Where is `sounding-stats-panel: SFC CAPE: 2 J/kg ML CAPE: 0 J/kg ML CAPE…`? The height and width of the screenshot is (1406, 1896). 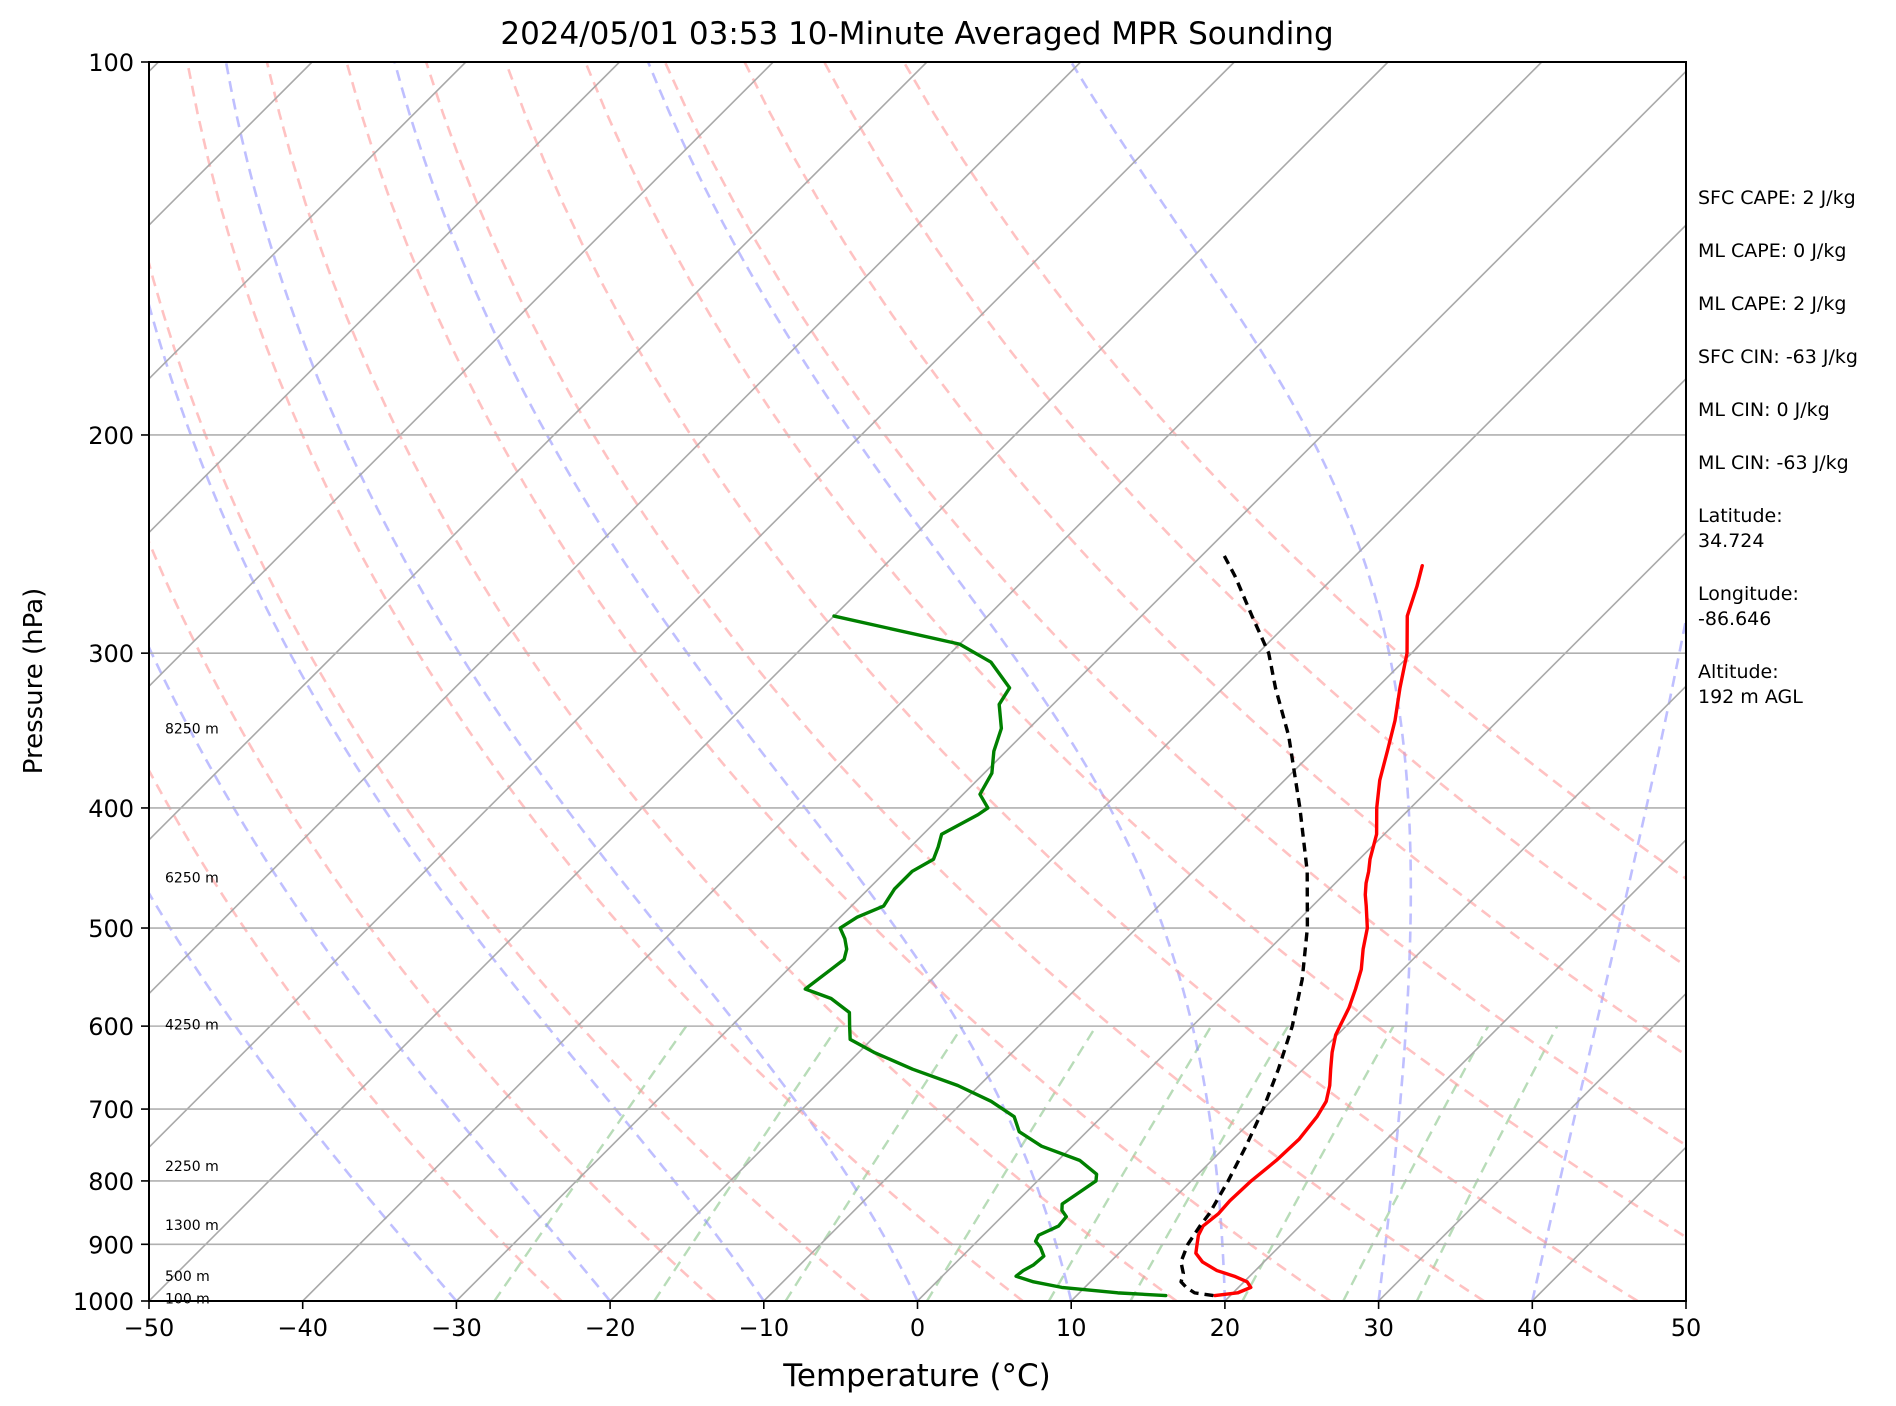 sounding-stats-panel: SFC CAPE: 2 J/kg ML CAPE: 0 J/kg ML CAPE… is located at coordinates (1793, 462).